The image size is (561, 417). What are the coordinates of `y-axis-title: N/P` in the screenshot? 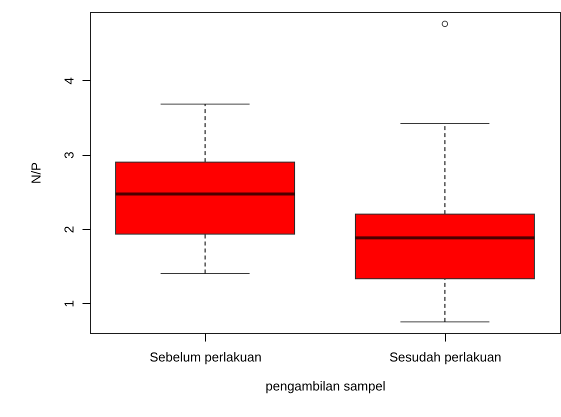 It's located at (36, 173).